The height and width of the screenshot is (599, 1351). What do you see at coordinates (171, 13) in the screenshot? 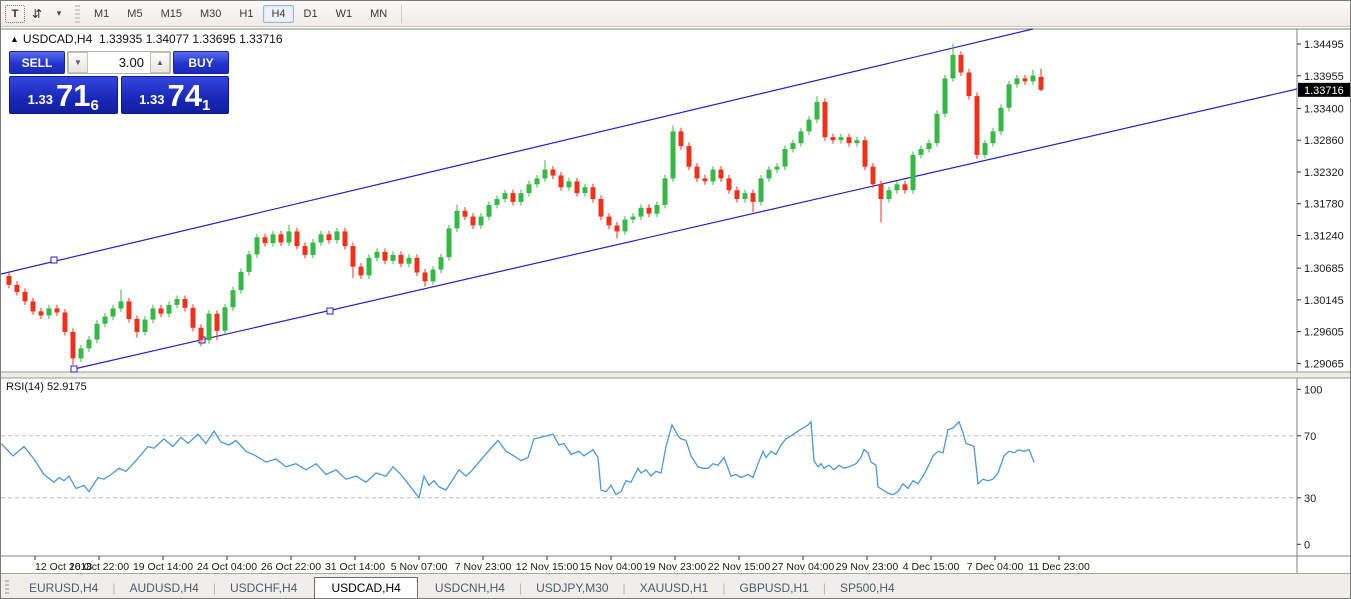
I see `tf-button-M15: M15` at bounding box center [171, 13].